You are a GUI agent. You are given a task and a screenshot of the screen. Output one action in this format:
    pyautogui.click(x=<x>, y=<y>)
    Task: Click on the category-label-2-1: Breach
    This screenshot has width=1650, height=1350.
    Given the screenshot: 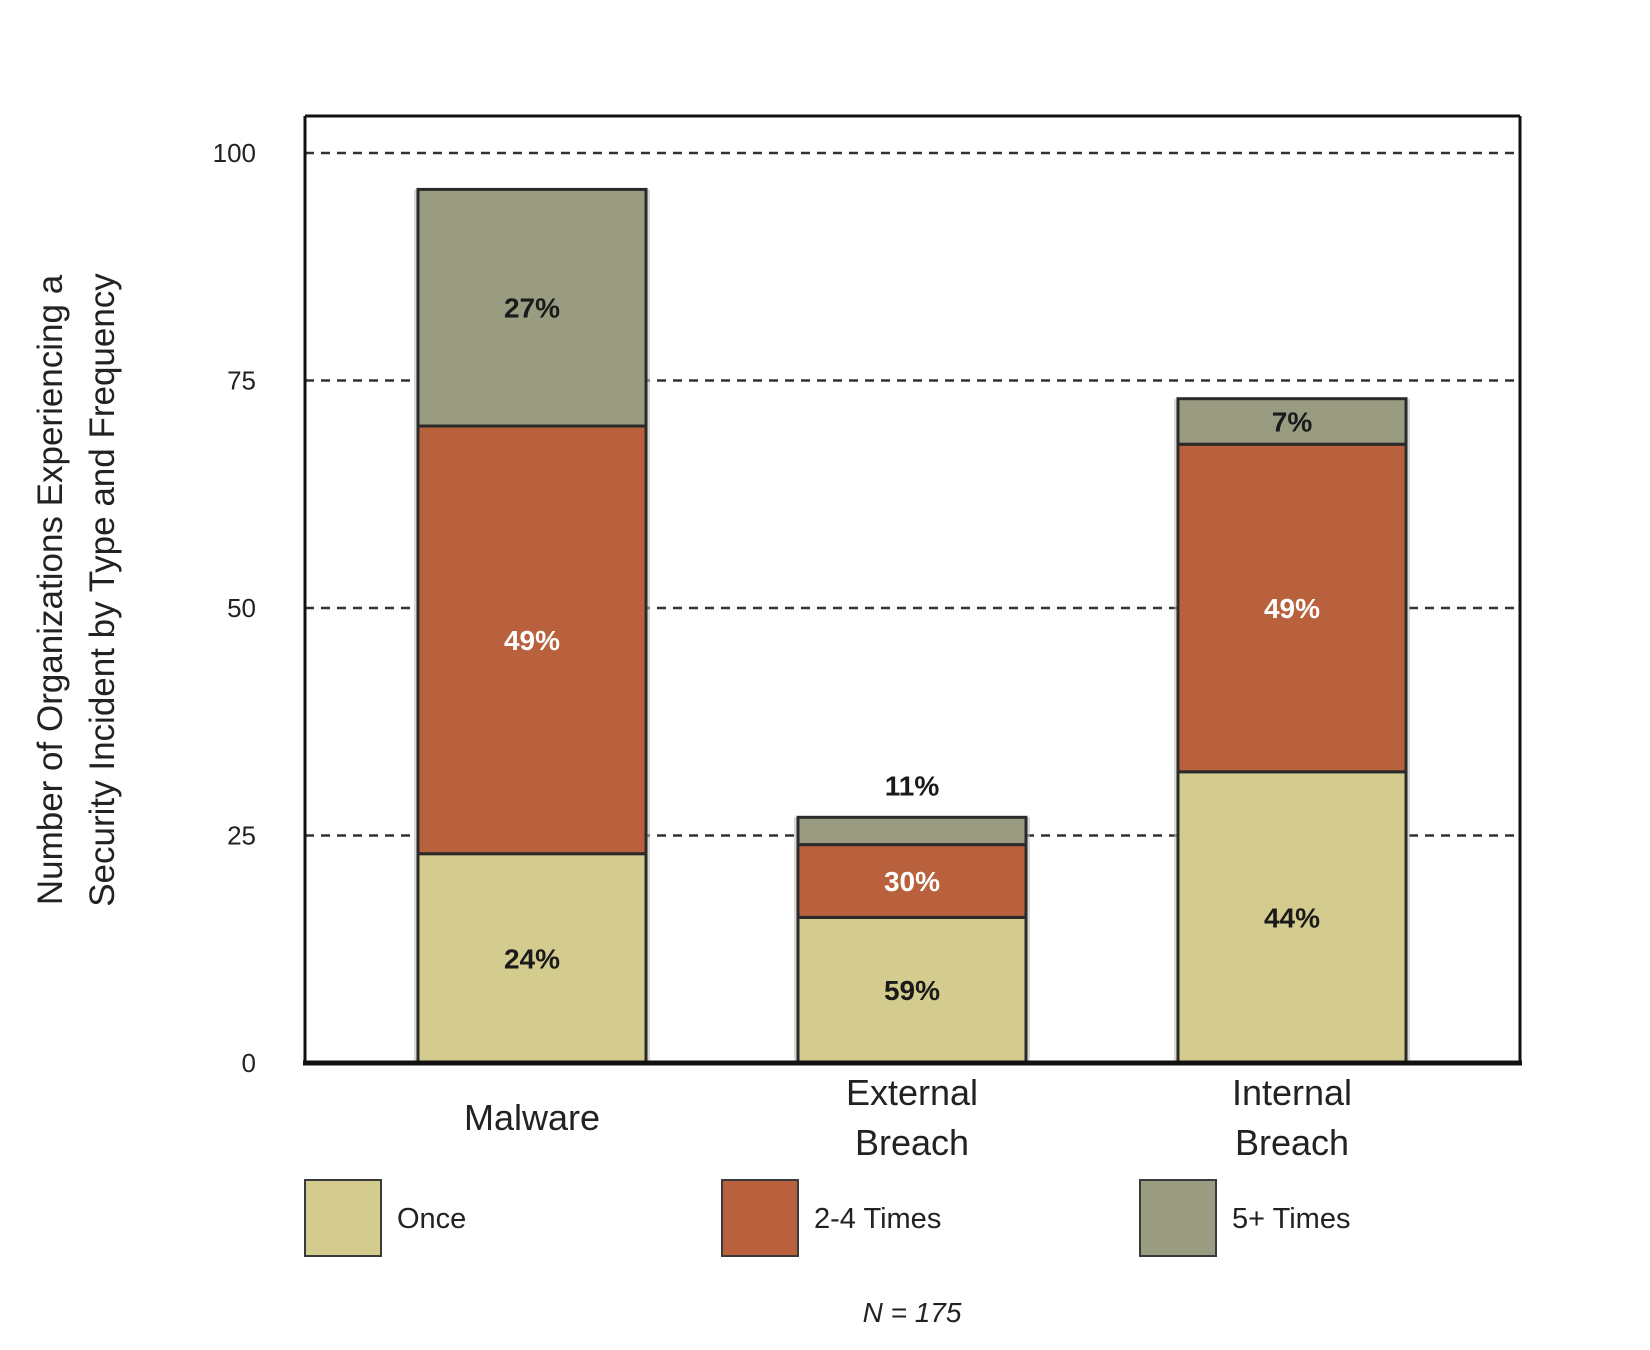 What is the action you would take?
    pyautogui.click(x=1292, y=1142)
    